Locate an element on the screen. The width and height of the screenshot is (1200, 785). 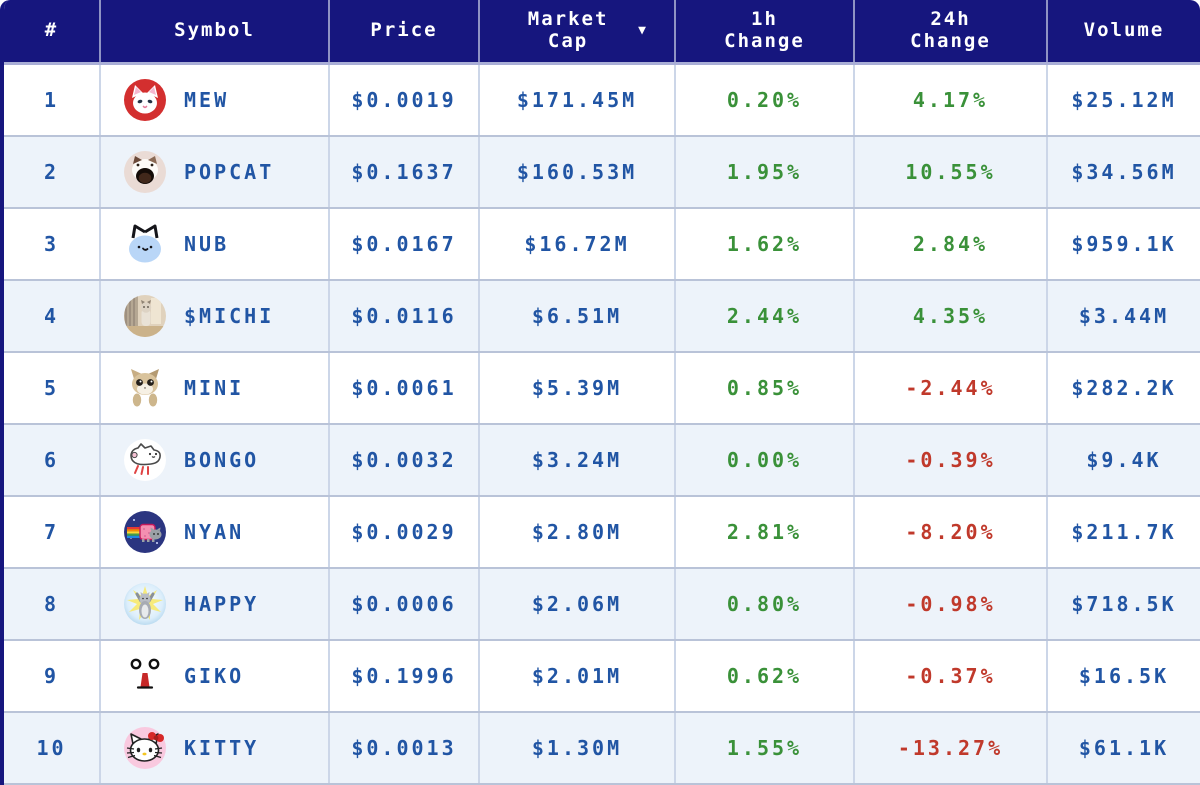
change-1h-cell: 2.81% is located at coordinates (765, 532).